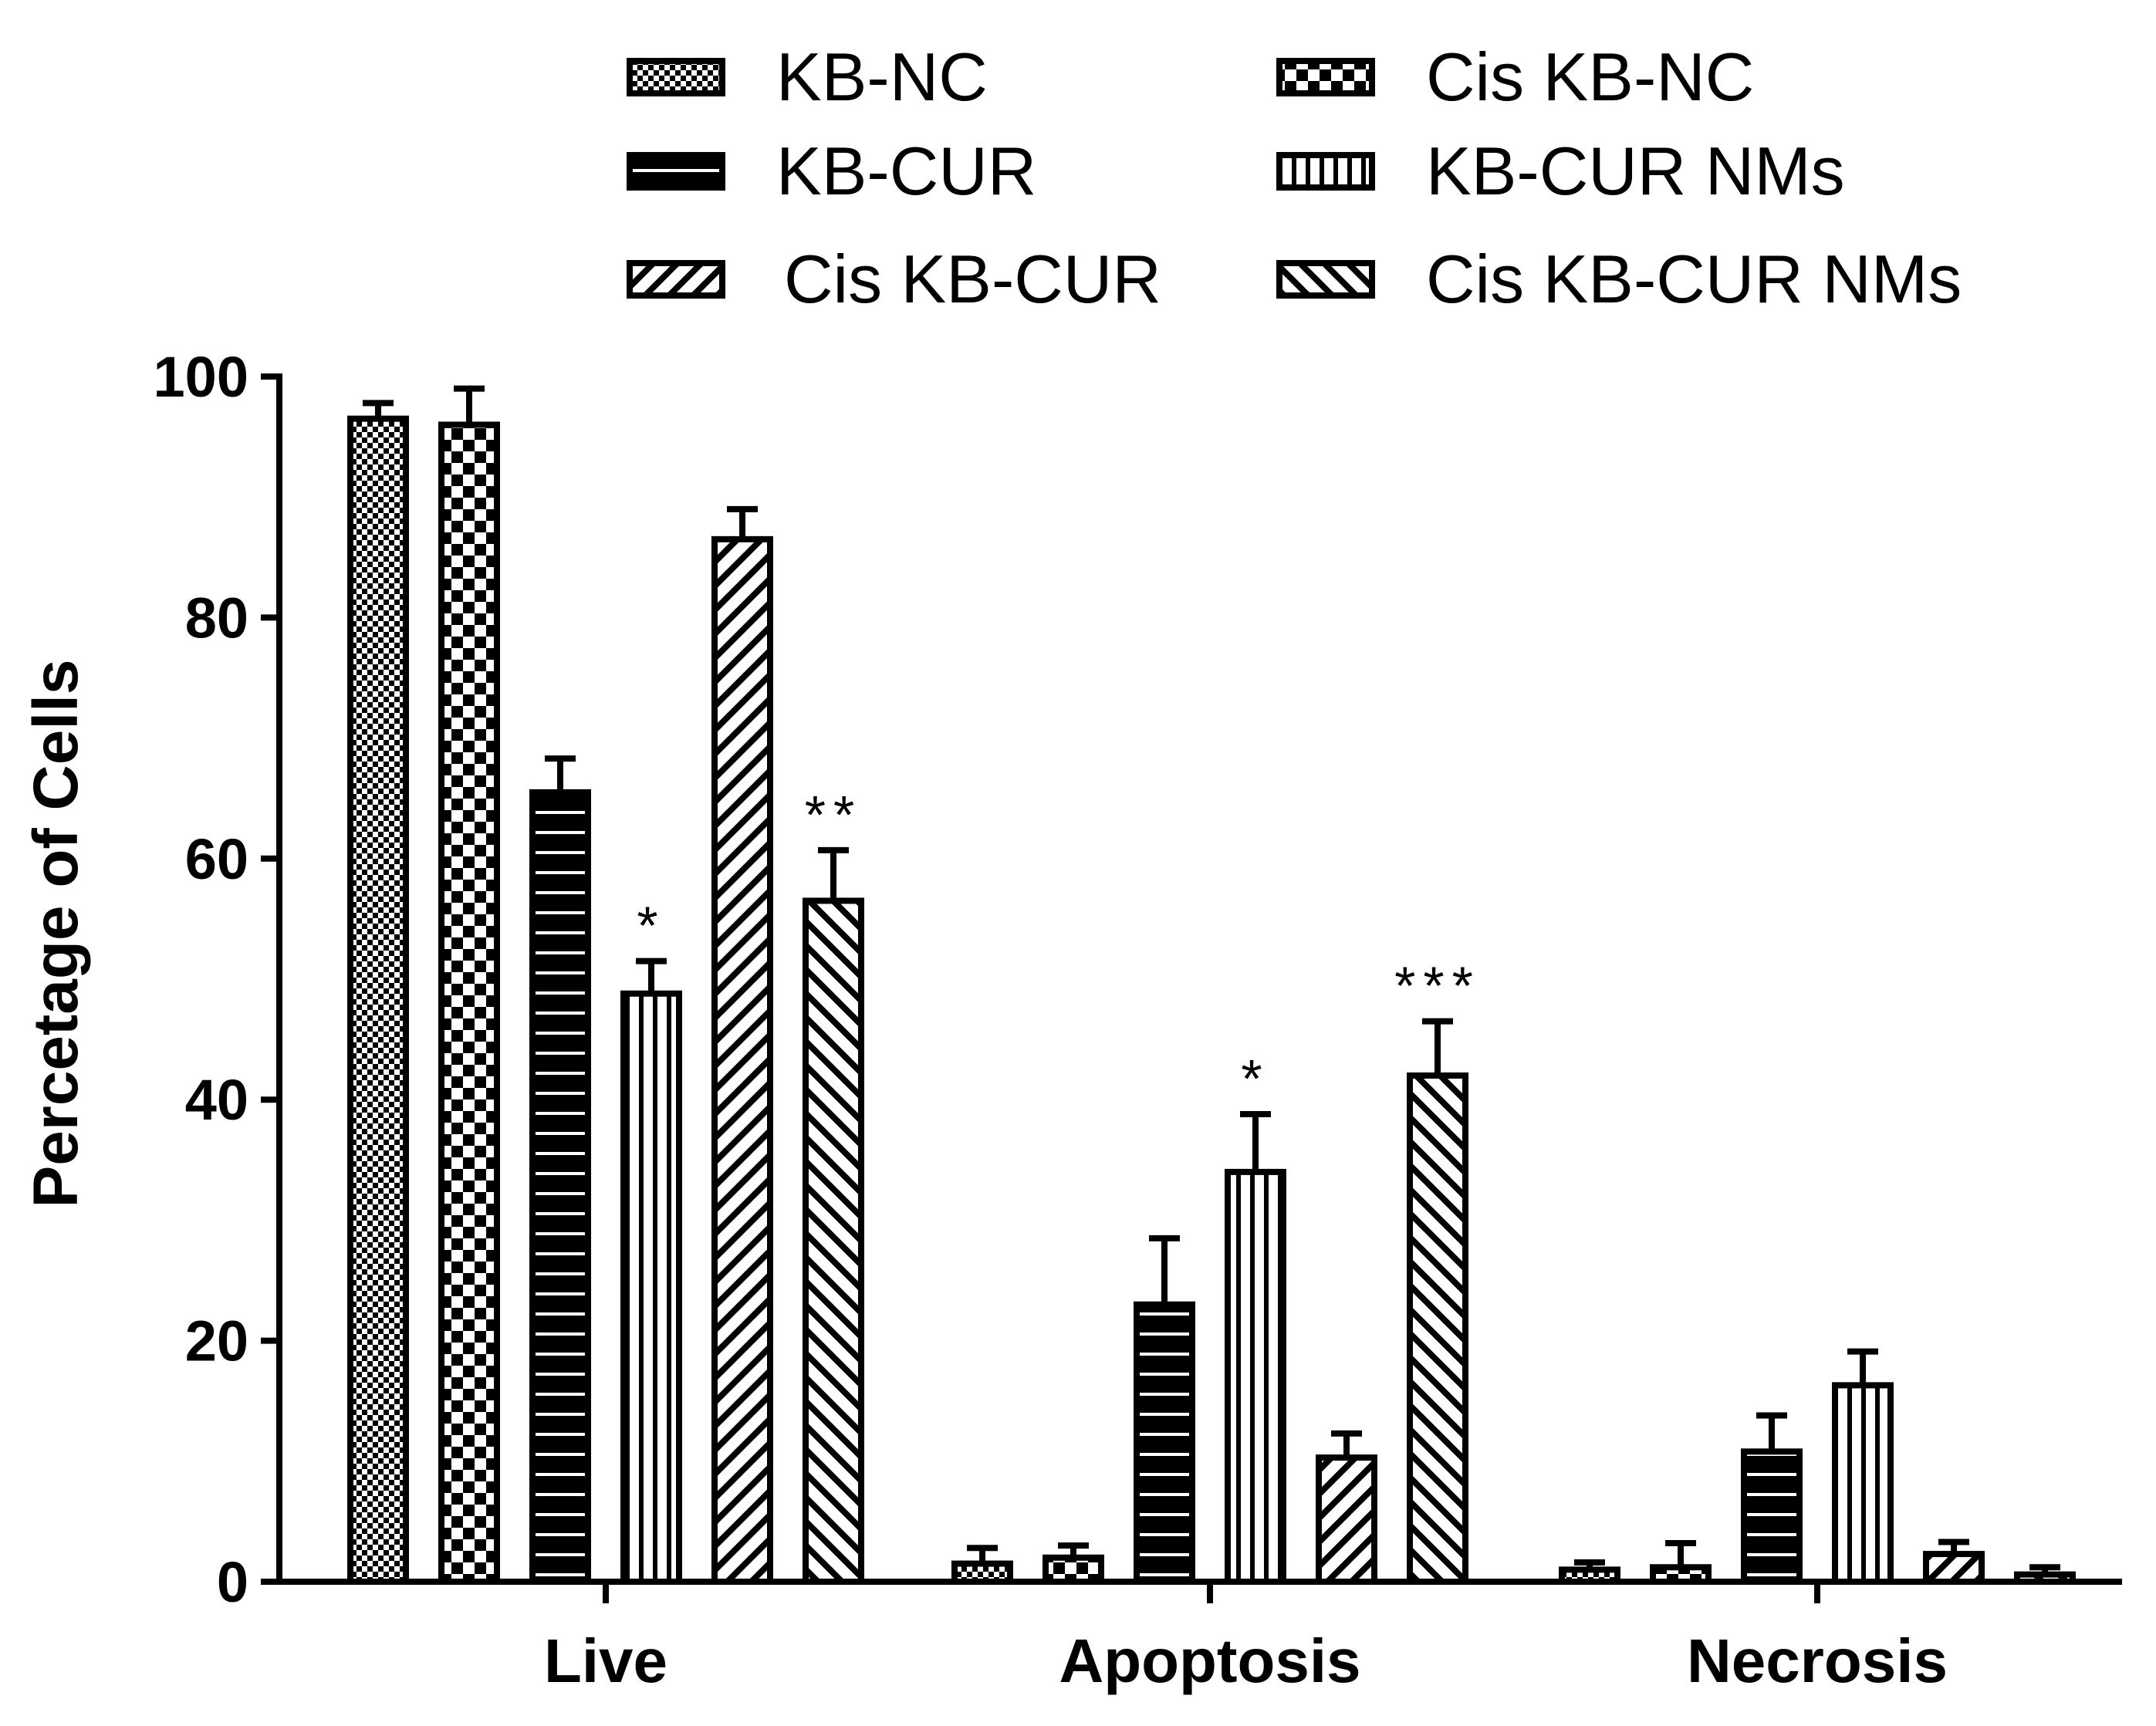 The image size is (2156, 1726). Describe the element at coordinates (1325, 171) in the screenshot. I see `legend-swatch-kb-cur-nms` at that location.